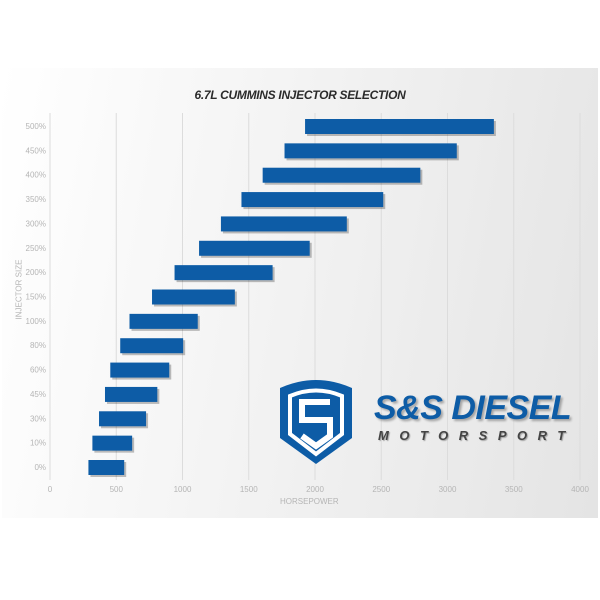 This screenshot has height=600, width=600. Describe the element at coordinates (183, 489) in the screenshot. I see `x-tick-label: 1000` at that location.